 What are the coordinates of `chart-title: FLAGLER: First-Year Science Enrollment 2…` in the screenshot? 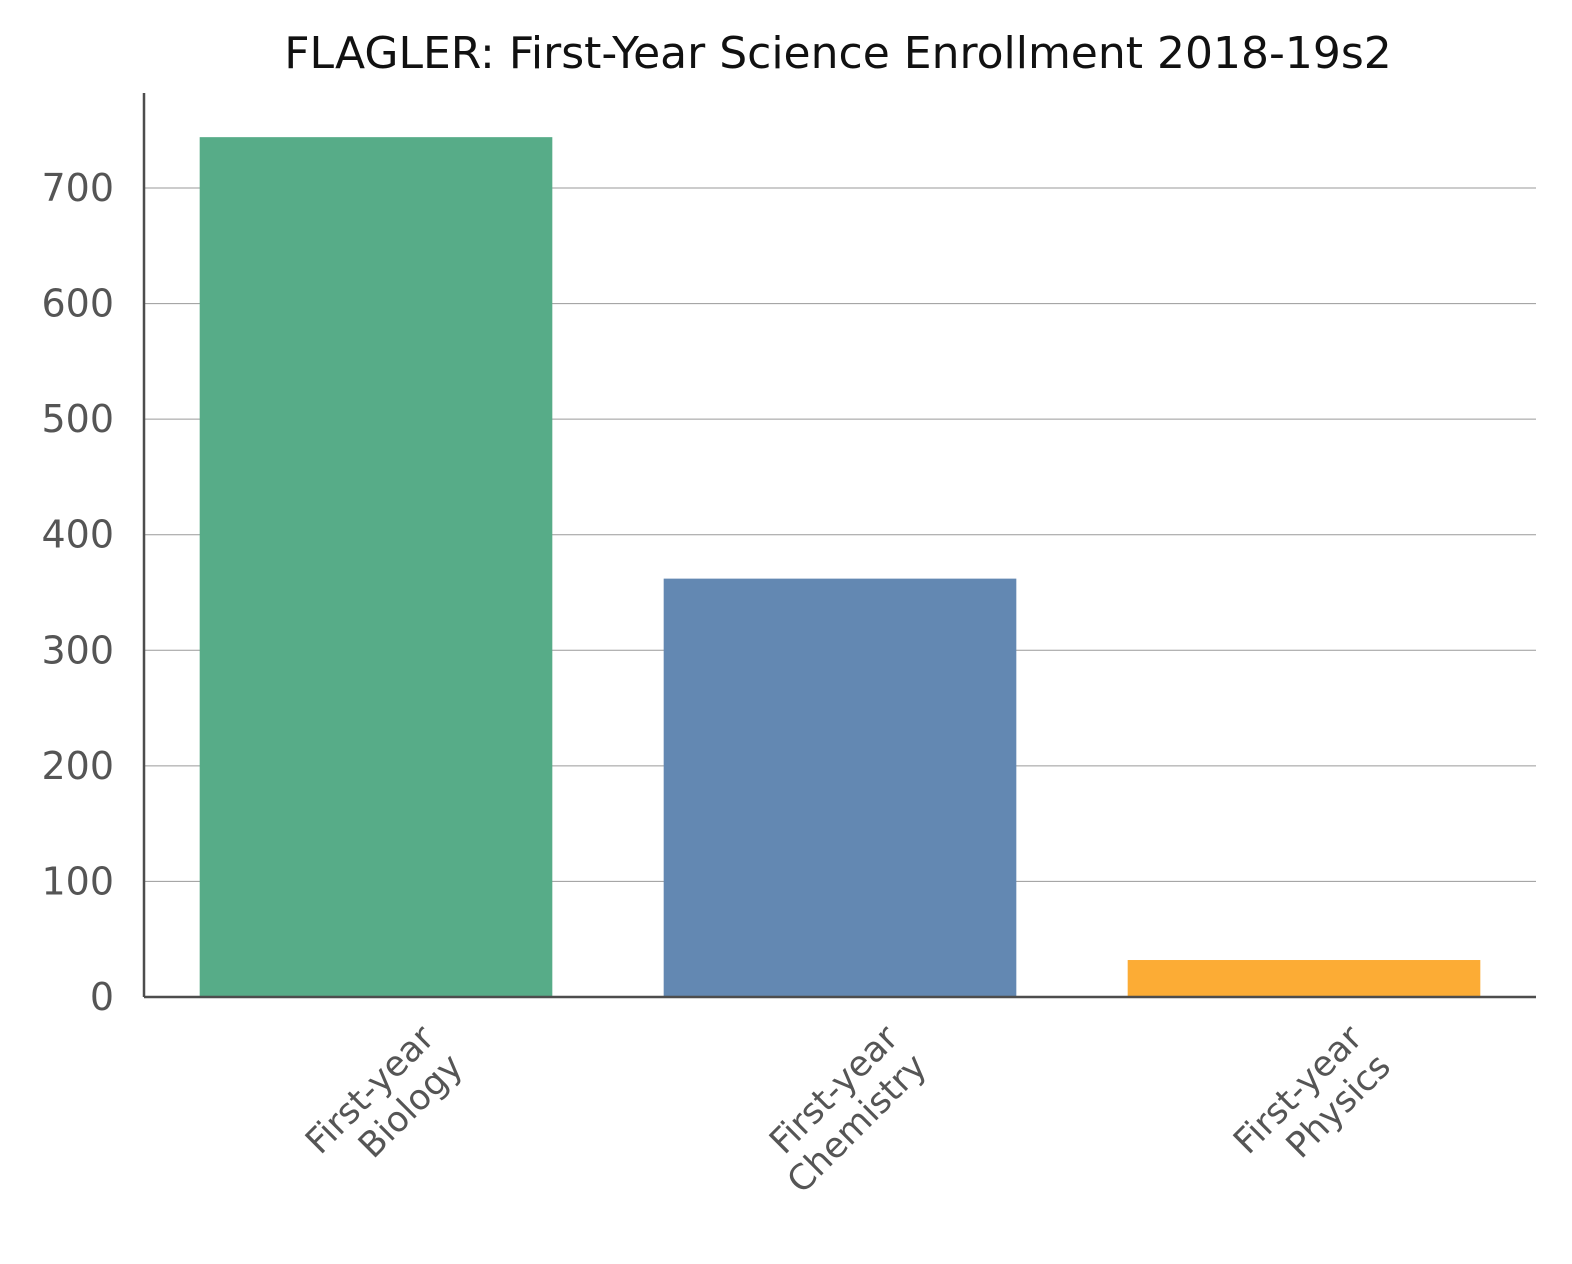 It's located at (838, 53).